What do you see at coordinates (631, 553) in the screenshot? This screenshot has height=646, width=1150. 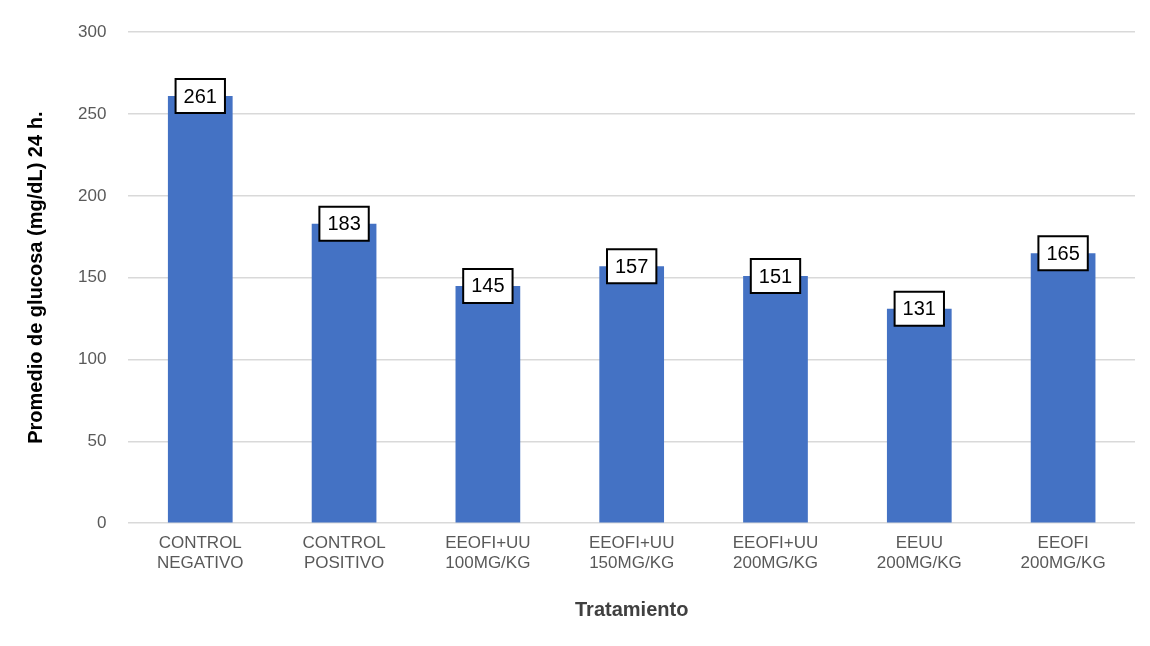 I see `x-tick-label: EEOFI+UU 150MG/KG` at bounding box center [631, 553].